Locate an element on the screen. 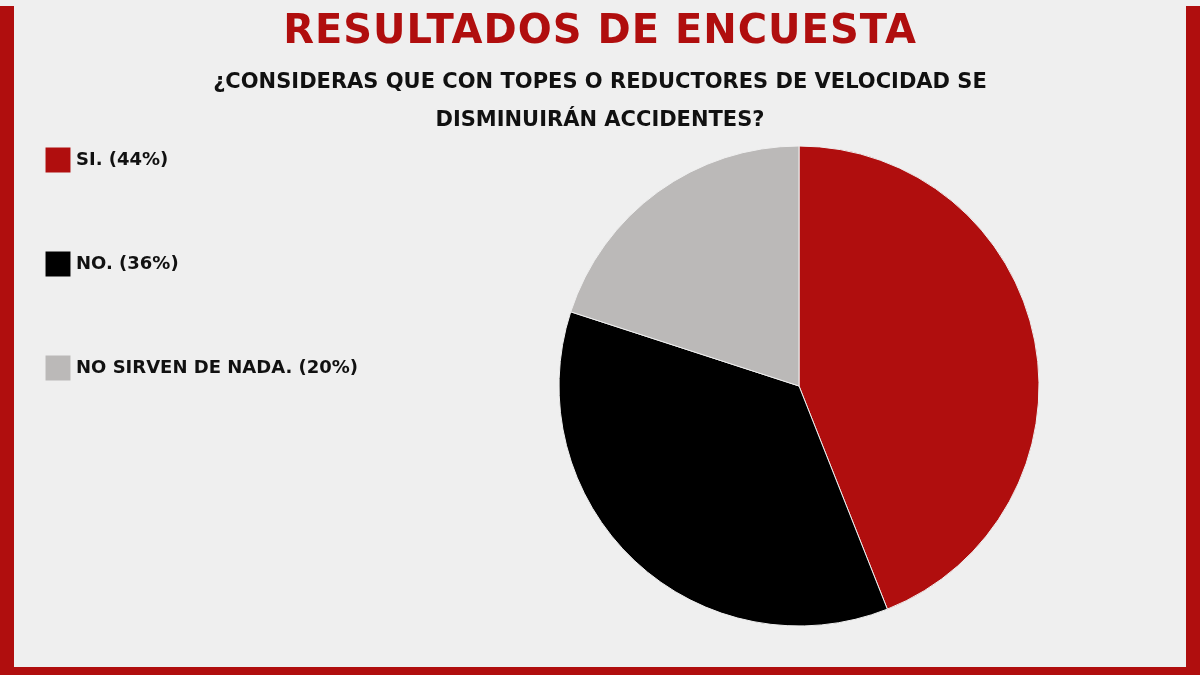 The width and height of the screenshot is (1200, 675). legend-label: NO SIRVEN DE NADA. (20%) is located at coordinates (217, 366).